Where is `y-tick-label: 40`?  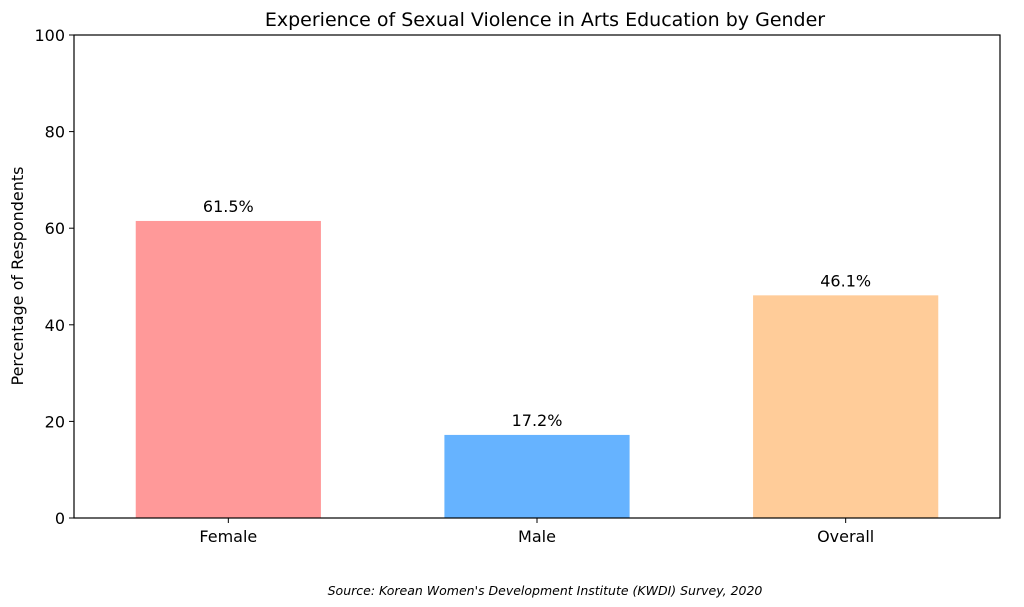
y-tick-label: 40 is located at coordinates (55, 325).